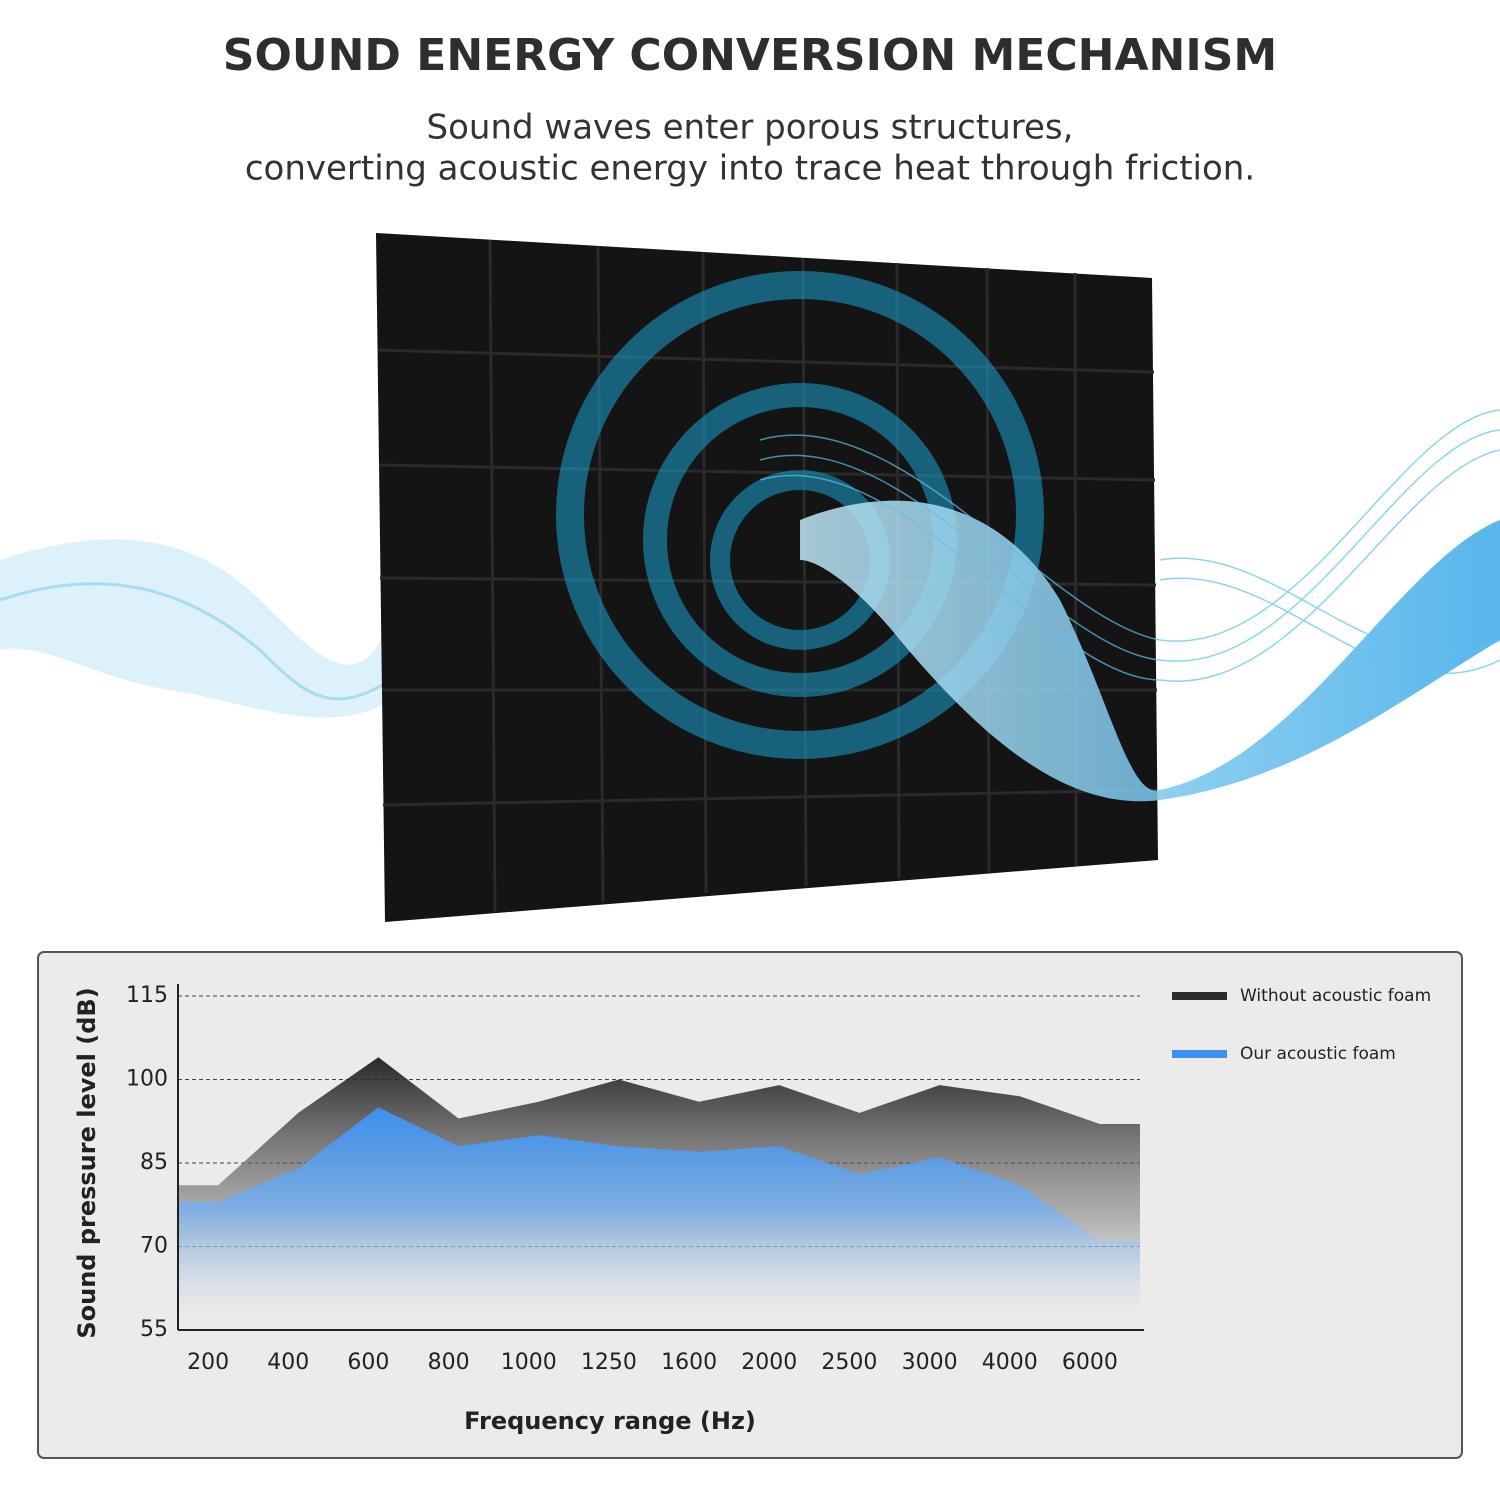 The width and height of the screenshot is (1500, 1500). What do you see at coordinates (87, 1162) in the screenshot?
I see `y-axis-label: Sound pressure level (dB)` at bounding box center [87, 1162].